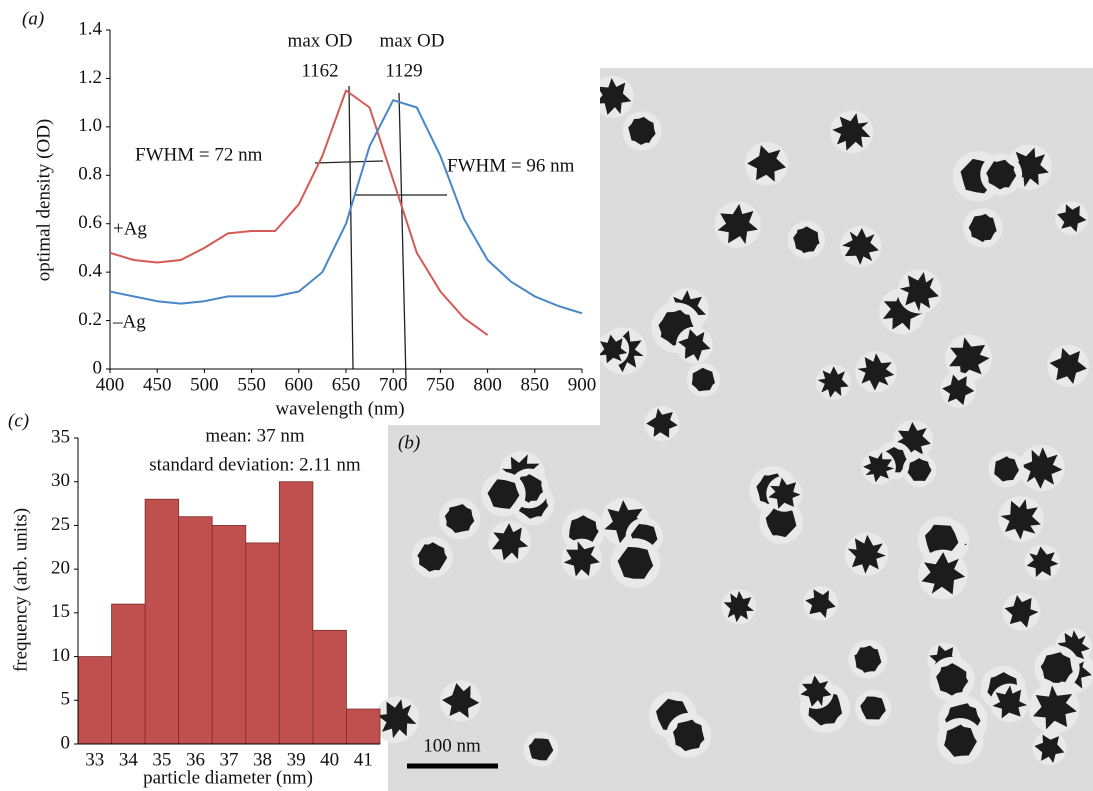  Describe the element at coordinates (319, 70) in the screenshot. I see `annotation: 1162` at that location.